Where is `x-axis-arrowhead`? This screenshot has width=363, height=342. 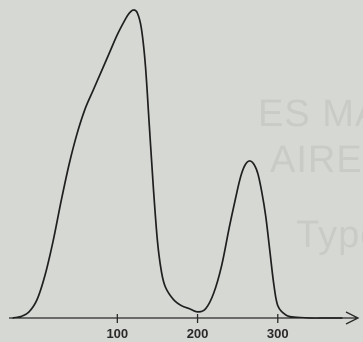
x-axis-arrowhead is located at coordinates (352, 318).